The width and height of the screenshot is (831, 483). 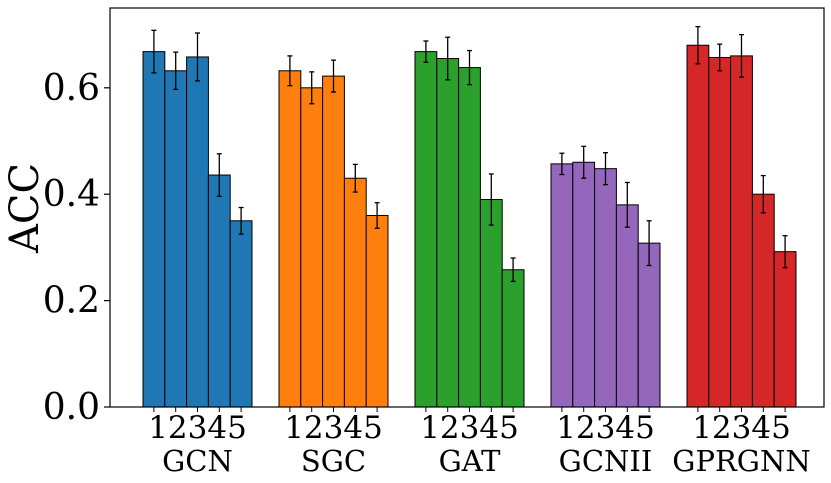 What do you see at coordinates (469, 428) in the screenshot?
I see `category-labels-gat: 12345` at bounding box center [469, 428].